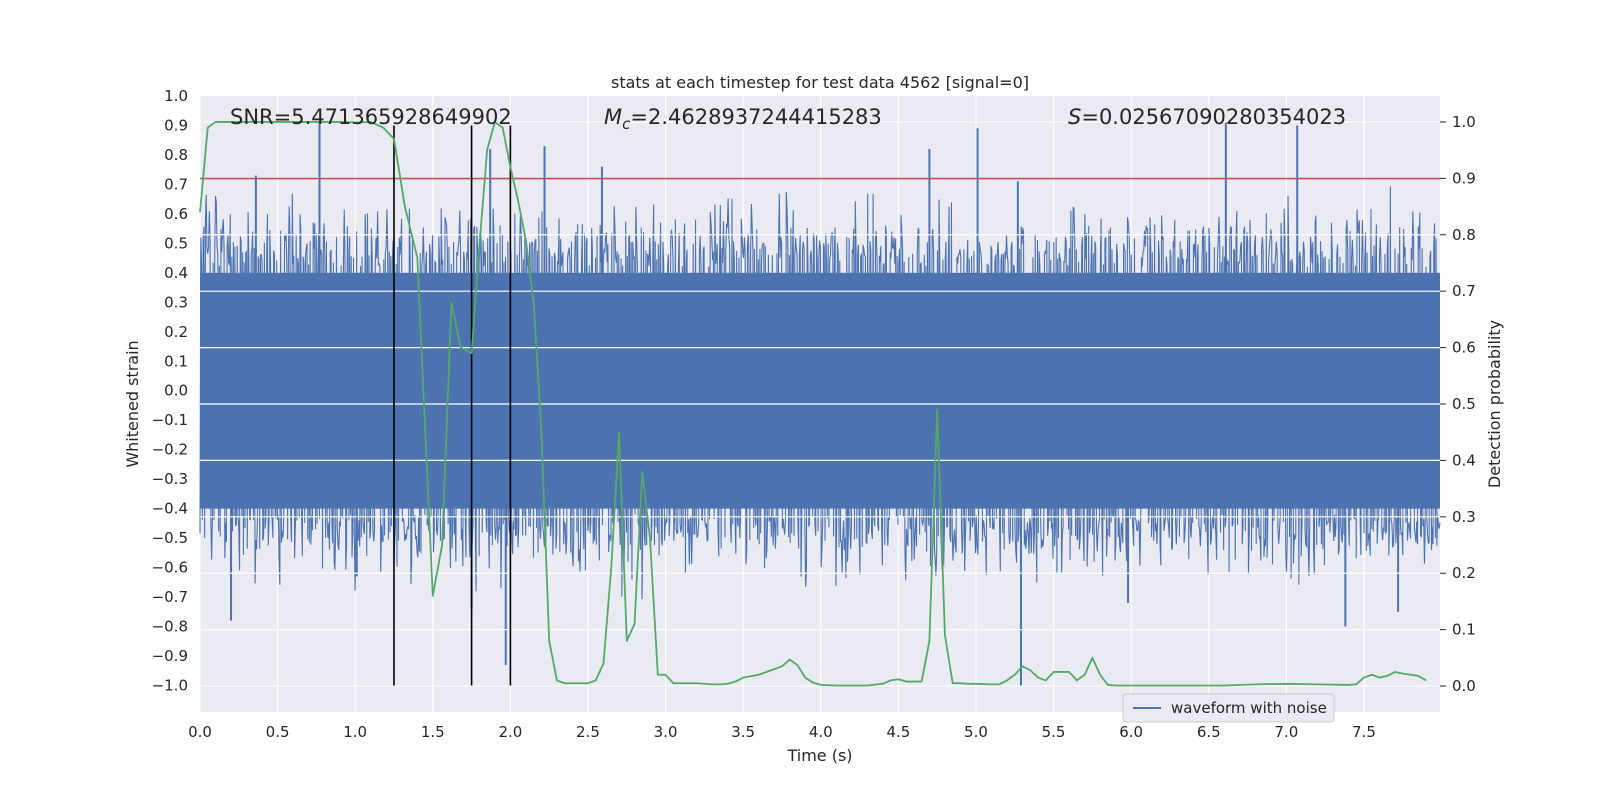 This screenshot has height=800, width=1600. What do you see at coordinates (821, 732) in the screenshot?
I see `x-tick-label: 4.0` at bounding box center [821, 732].